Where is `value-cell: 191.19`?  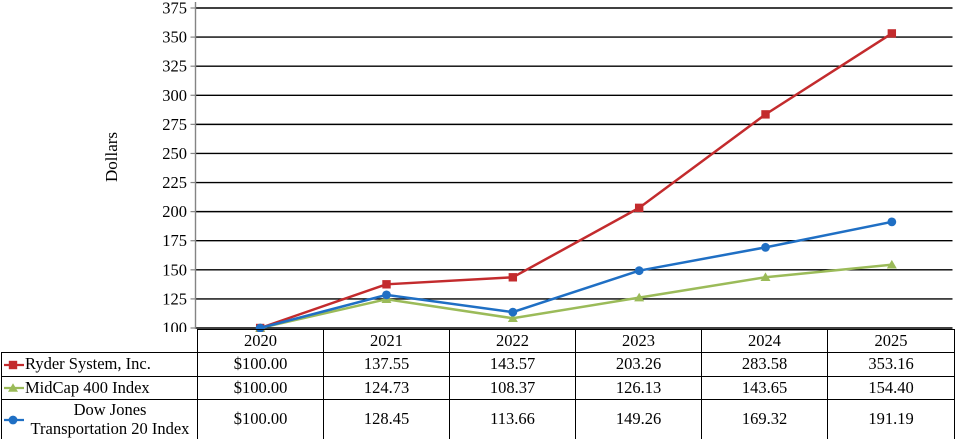 value-cell: 191.19 is located at coordinates (891, 419).